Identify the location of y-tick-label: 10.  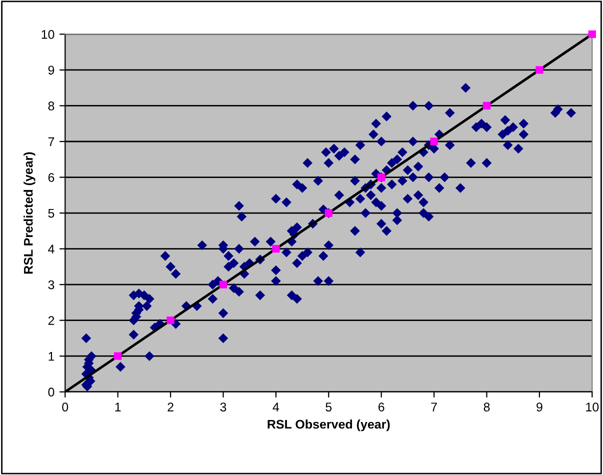
(48, 34).